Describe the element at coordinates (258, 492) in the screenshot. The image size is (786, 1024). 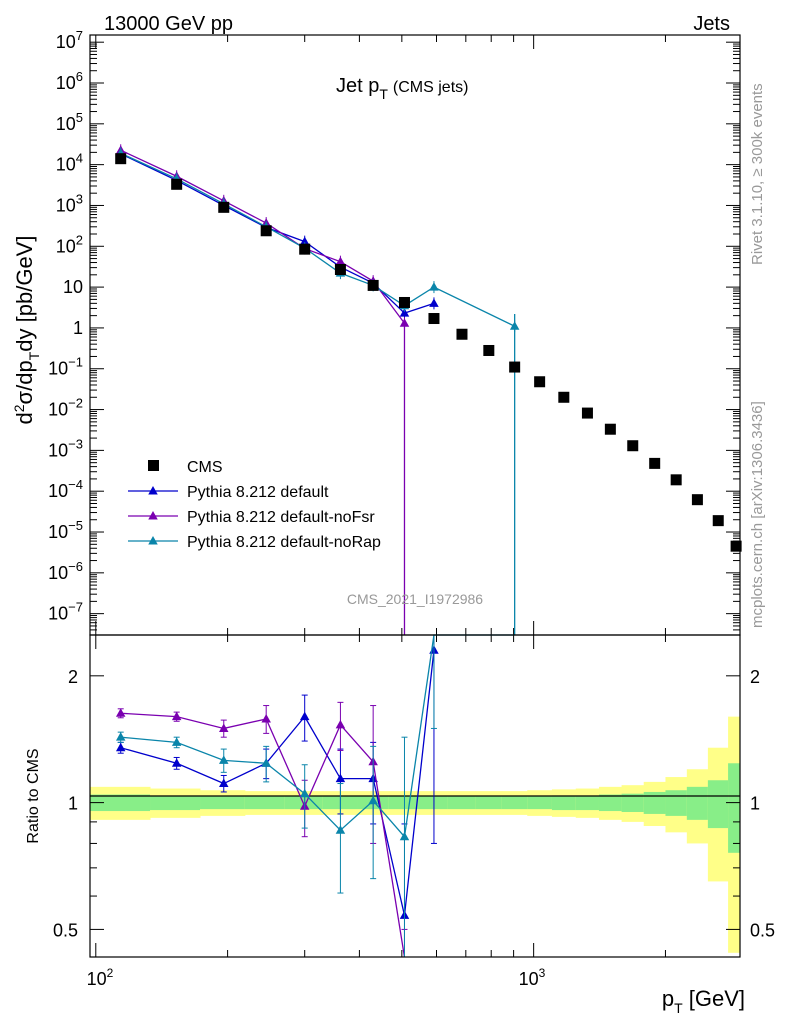
I see `legend-label: Pythia 8.212 default` at that location.